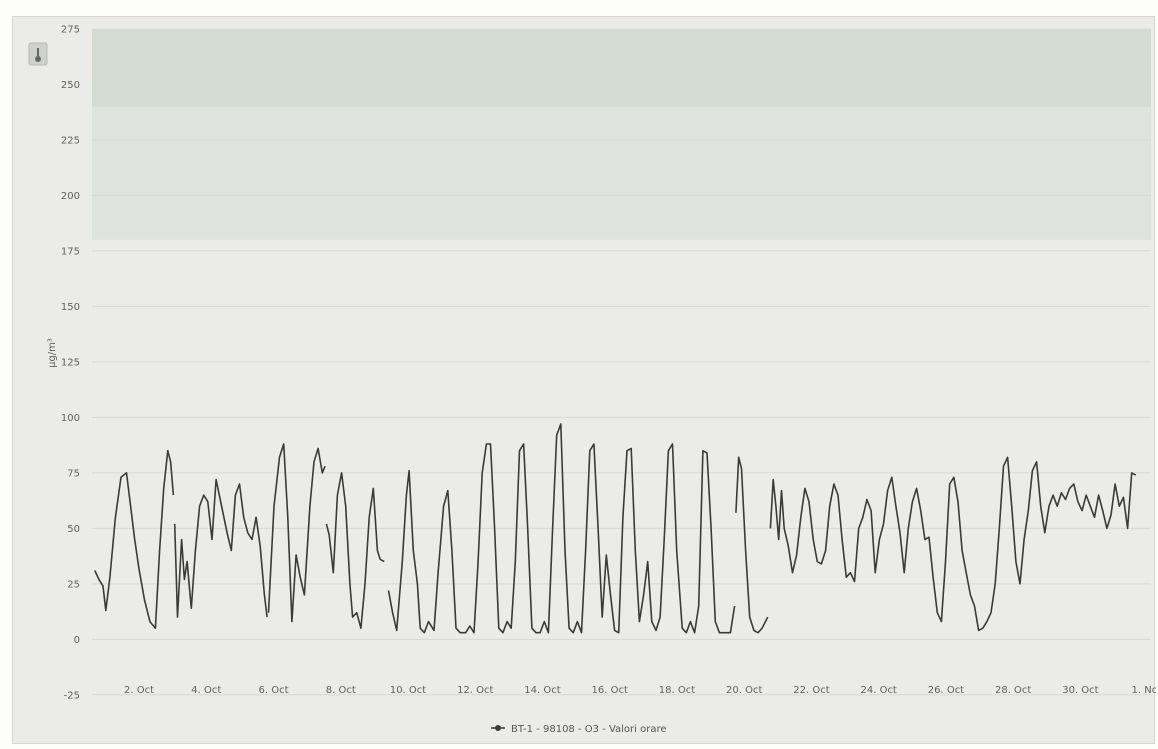 The image size is (1158, 749). What do you see at coordinates (274, 690) in the screenshot?
I see `x-tick-label: 6. Oct` at bounding box center [274, 690].